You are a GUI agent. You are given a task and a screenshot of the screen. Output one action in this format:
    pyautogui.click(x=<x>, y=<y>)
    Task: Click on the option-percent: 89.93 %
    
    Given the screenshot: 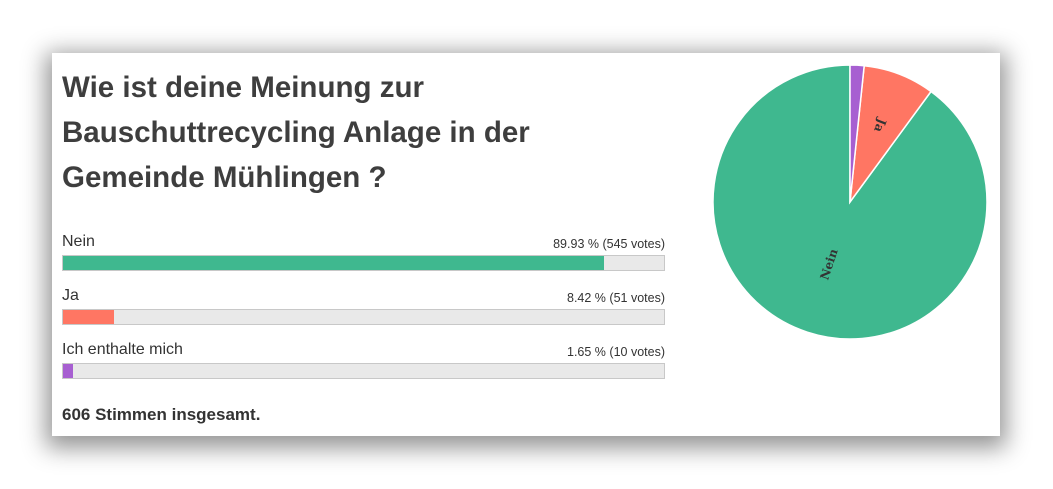 What is the action you would take?
    pyautogui.click(x=576, y=244)
    